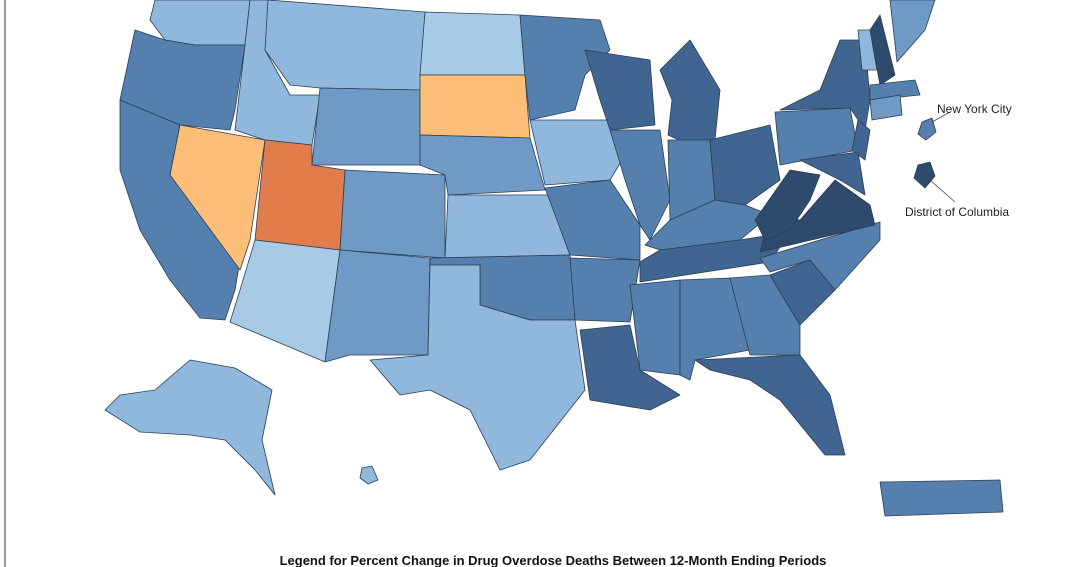 The height and width of the screenshot is (567, 1080). I want to click on hawaii, so click(369, 475).